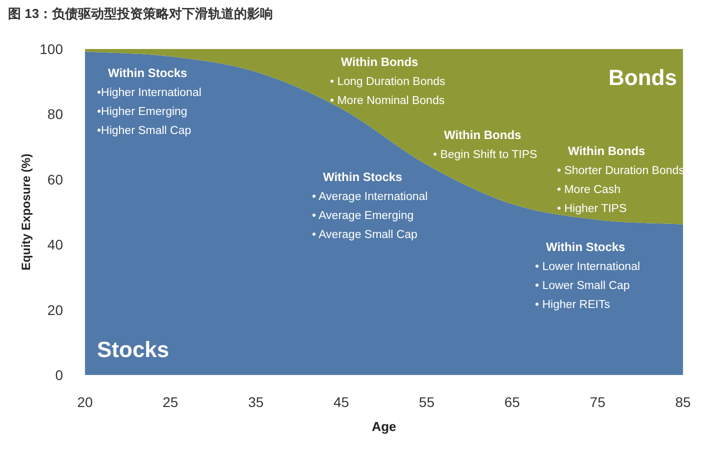 This screenshot has height=471, width=727. I want to click on x-axis-title: Age, so click(384, 426).